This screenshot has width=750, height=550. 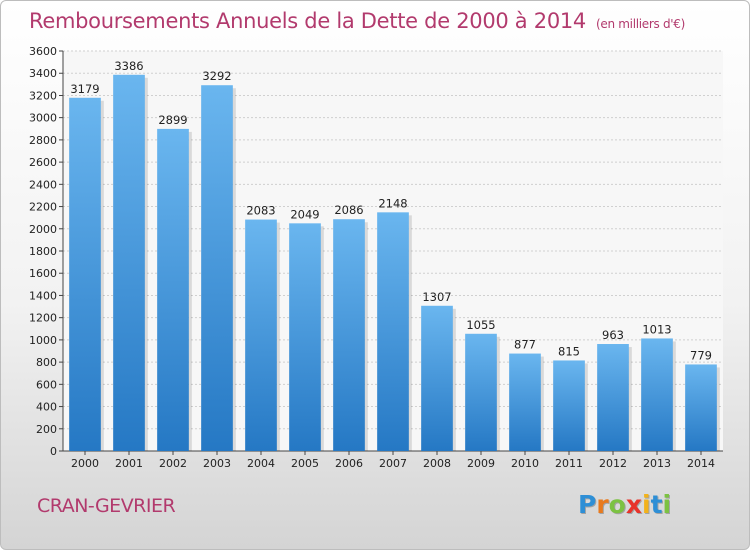 What do you see at coordinates (525, 345) in the screenshot?
I see `data-label: 877` at bounding box center [525, 345].